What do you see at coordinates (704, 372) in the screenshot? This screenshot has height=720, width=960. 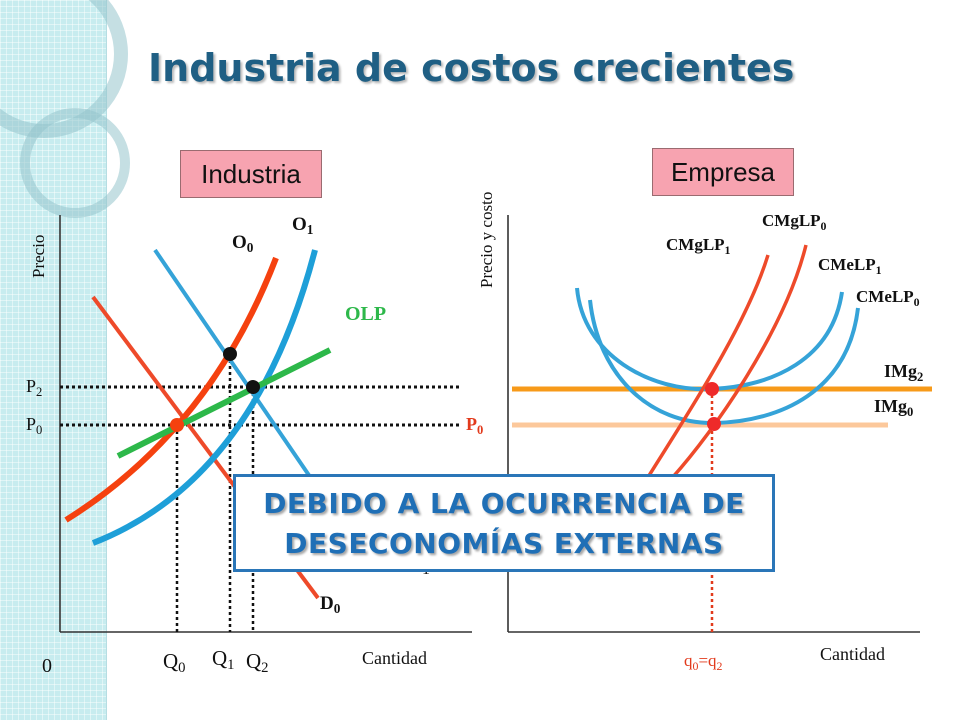 I see `cmglp1-curve` at bounding box center [704, 372].